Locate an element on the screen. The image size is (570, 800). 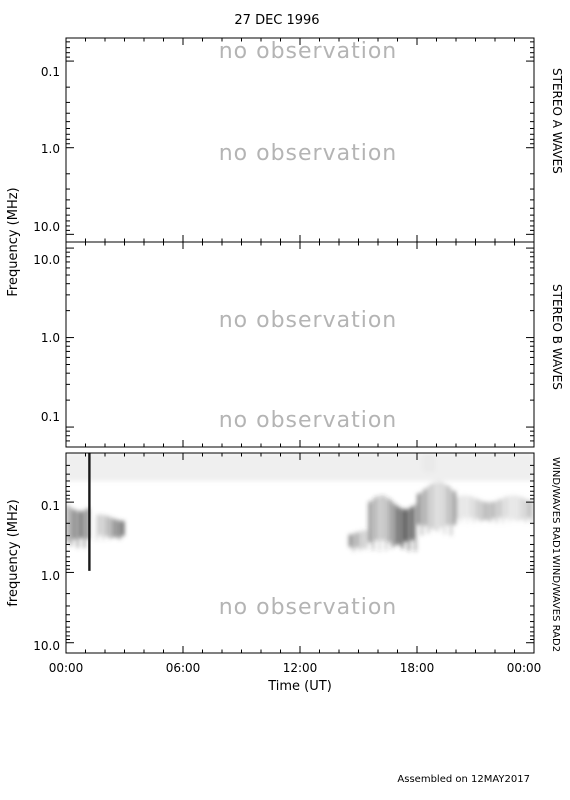
instrument-label: WIND/WAVES RAD1 is located at coordinates (555, 505).